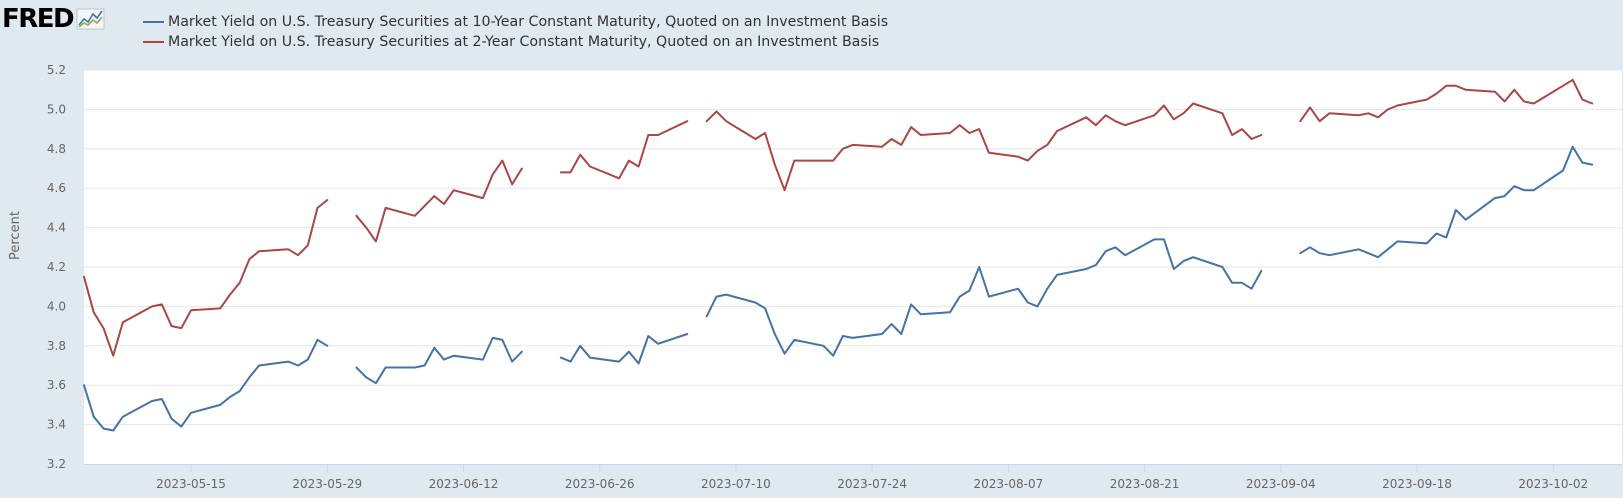  I want to click on y-tick-label: 3.8, so click(56, 346).